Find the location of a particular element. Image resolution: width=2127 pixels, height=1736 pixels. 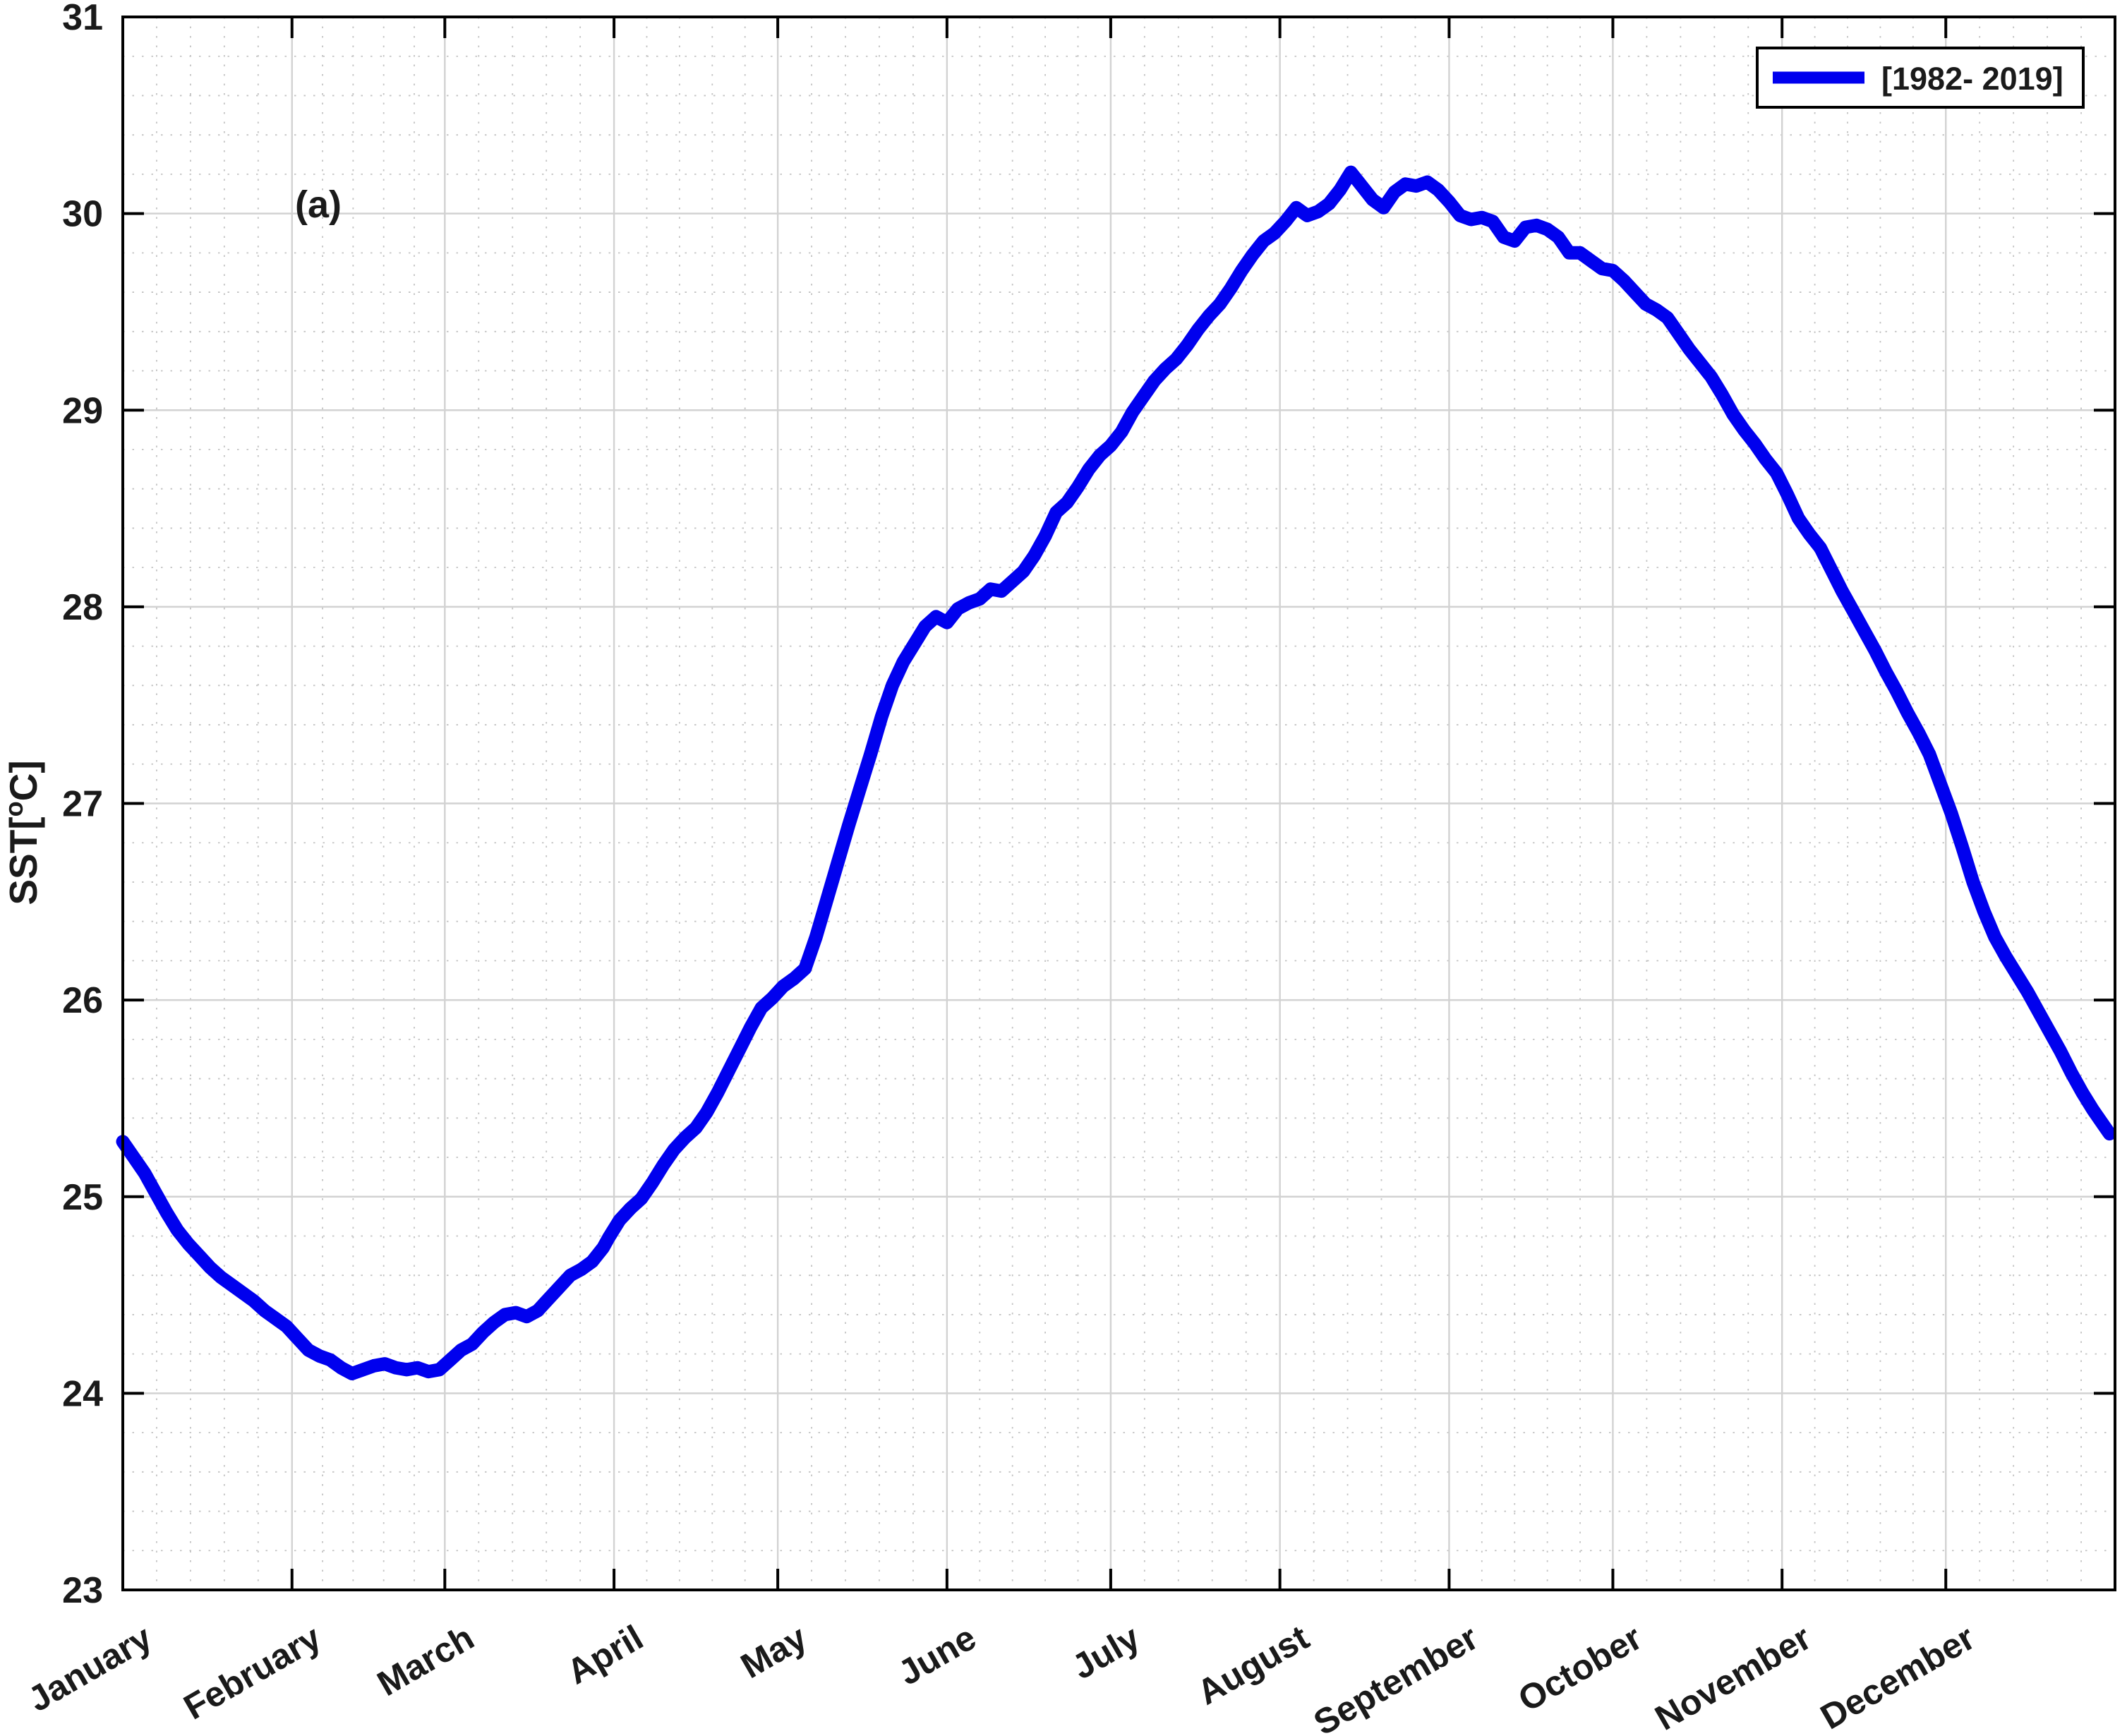

svg-text: SST[oC] is located at coordinates (22, 832).